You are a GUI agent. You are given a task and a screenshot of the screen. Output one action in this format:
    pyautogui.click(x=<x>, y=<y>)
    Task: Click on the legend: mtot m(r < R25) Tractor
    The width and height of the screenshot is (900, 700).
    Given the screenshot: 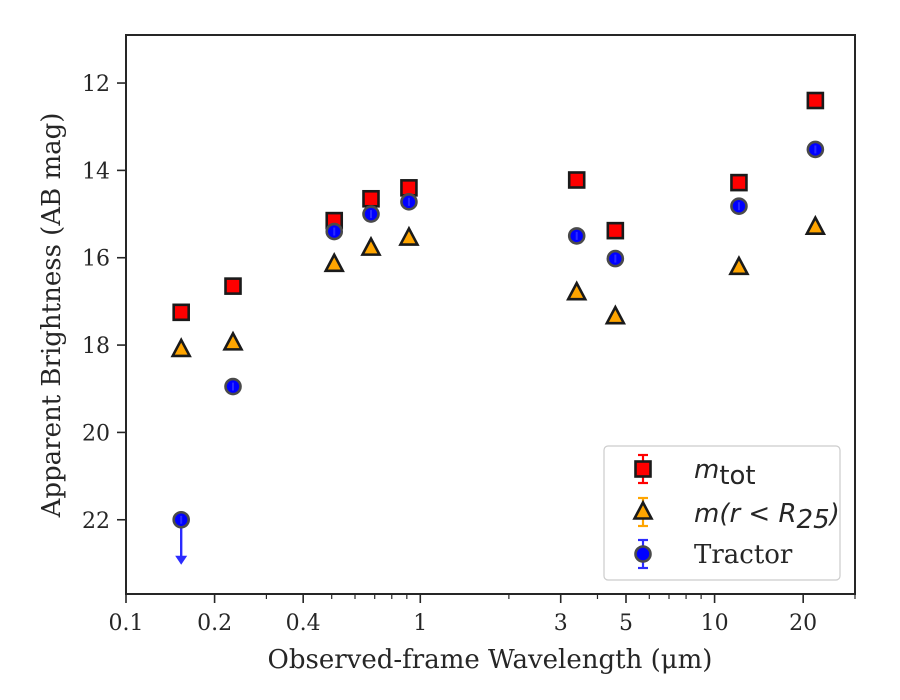 What is the action you would take?
    pyautogui.click(x=722, y=513)
    